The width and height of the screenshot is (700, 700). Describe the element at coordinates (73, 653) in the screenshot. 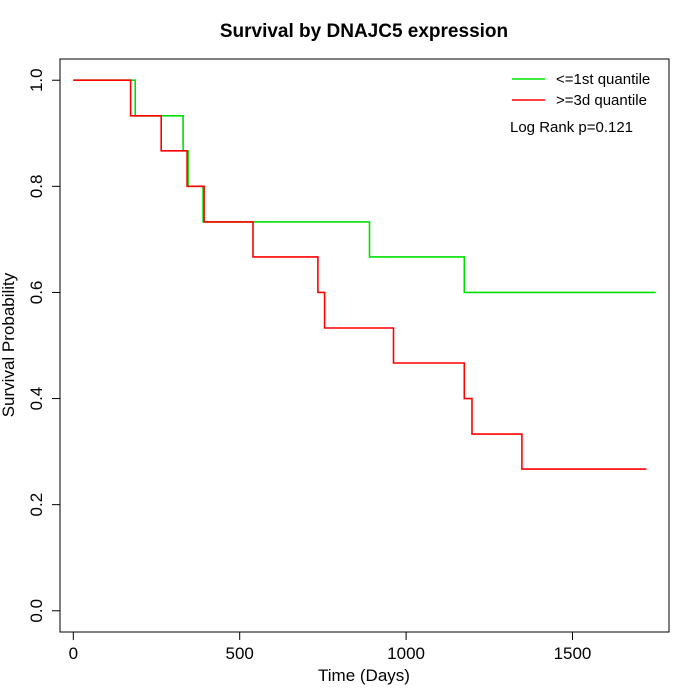

I see `x-tick-label: 0` at that location.